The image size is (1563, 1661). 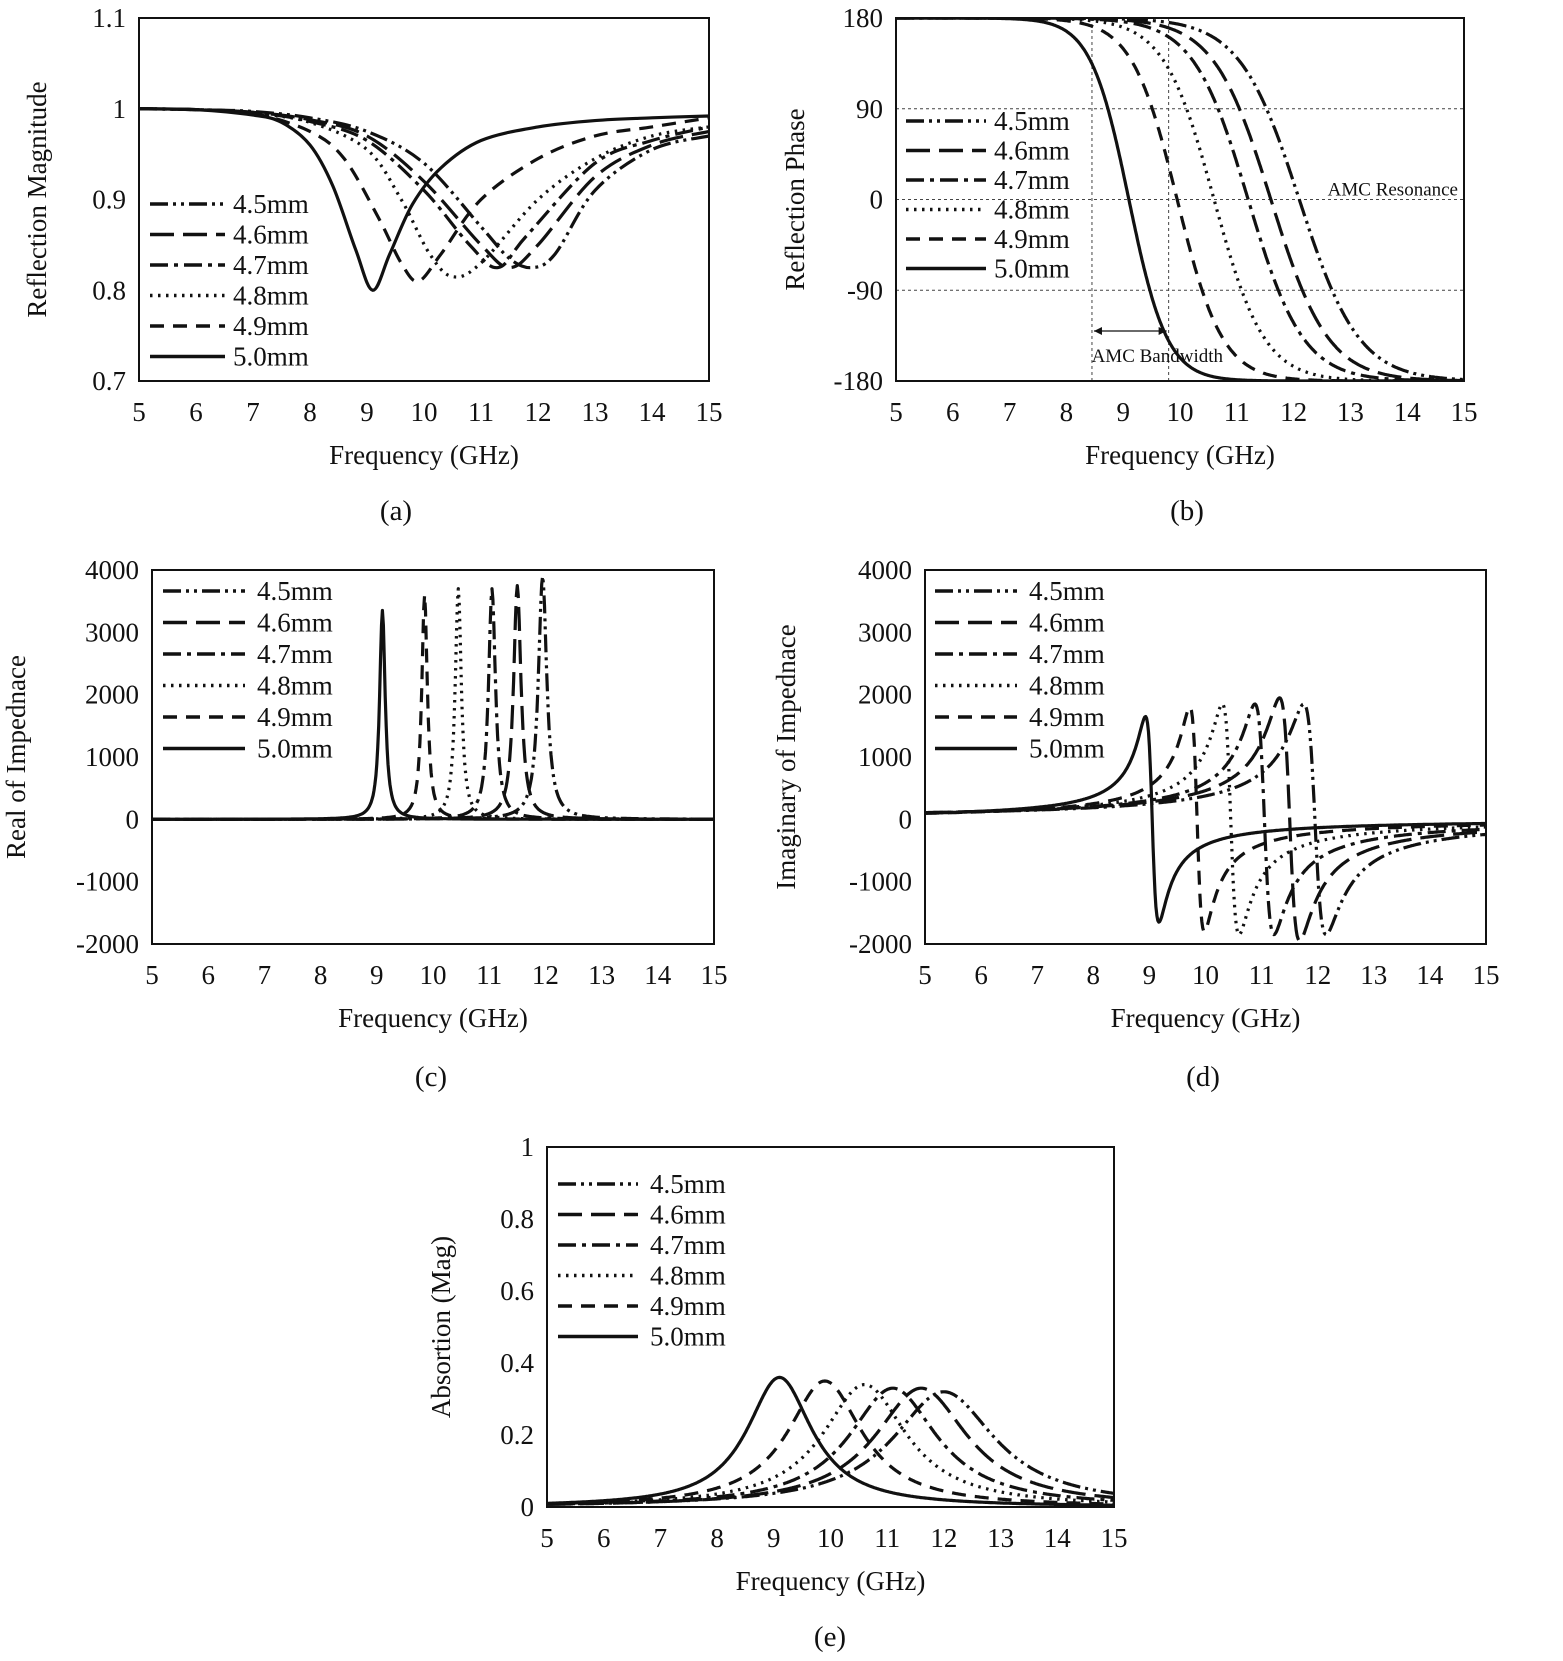 What do you see at coordinates (830, 1637) in the screenshot?
I see `panel-caption: (e)` at bounding box center [830, 1637].